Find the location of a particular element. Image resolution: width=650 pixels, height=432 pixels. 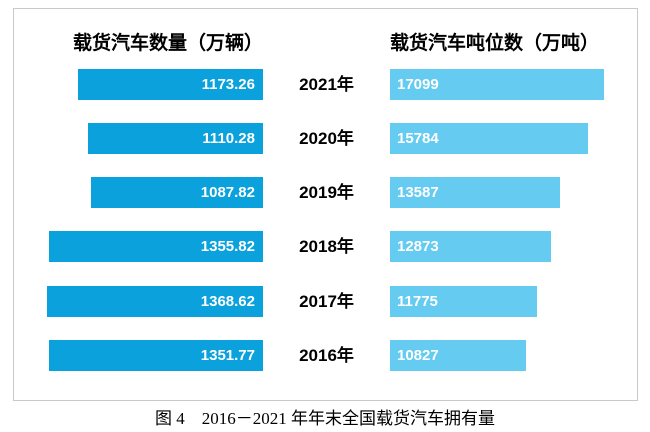

tonnage-bar-cell: 12873 is located at coordinates (513, 246).